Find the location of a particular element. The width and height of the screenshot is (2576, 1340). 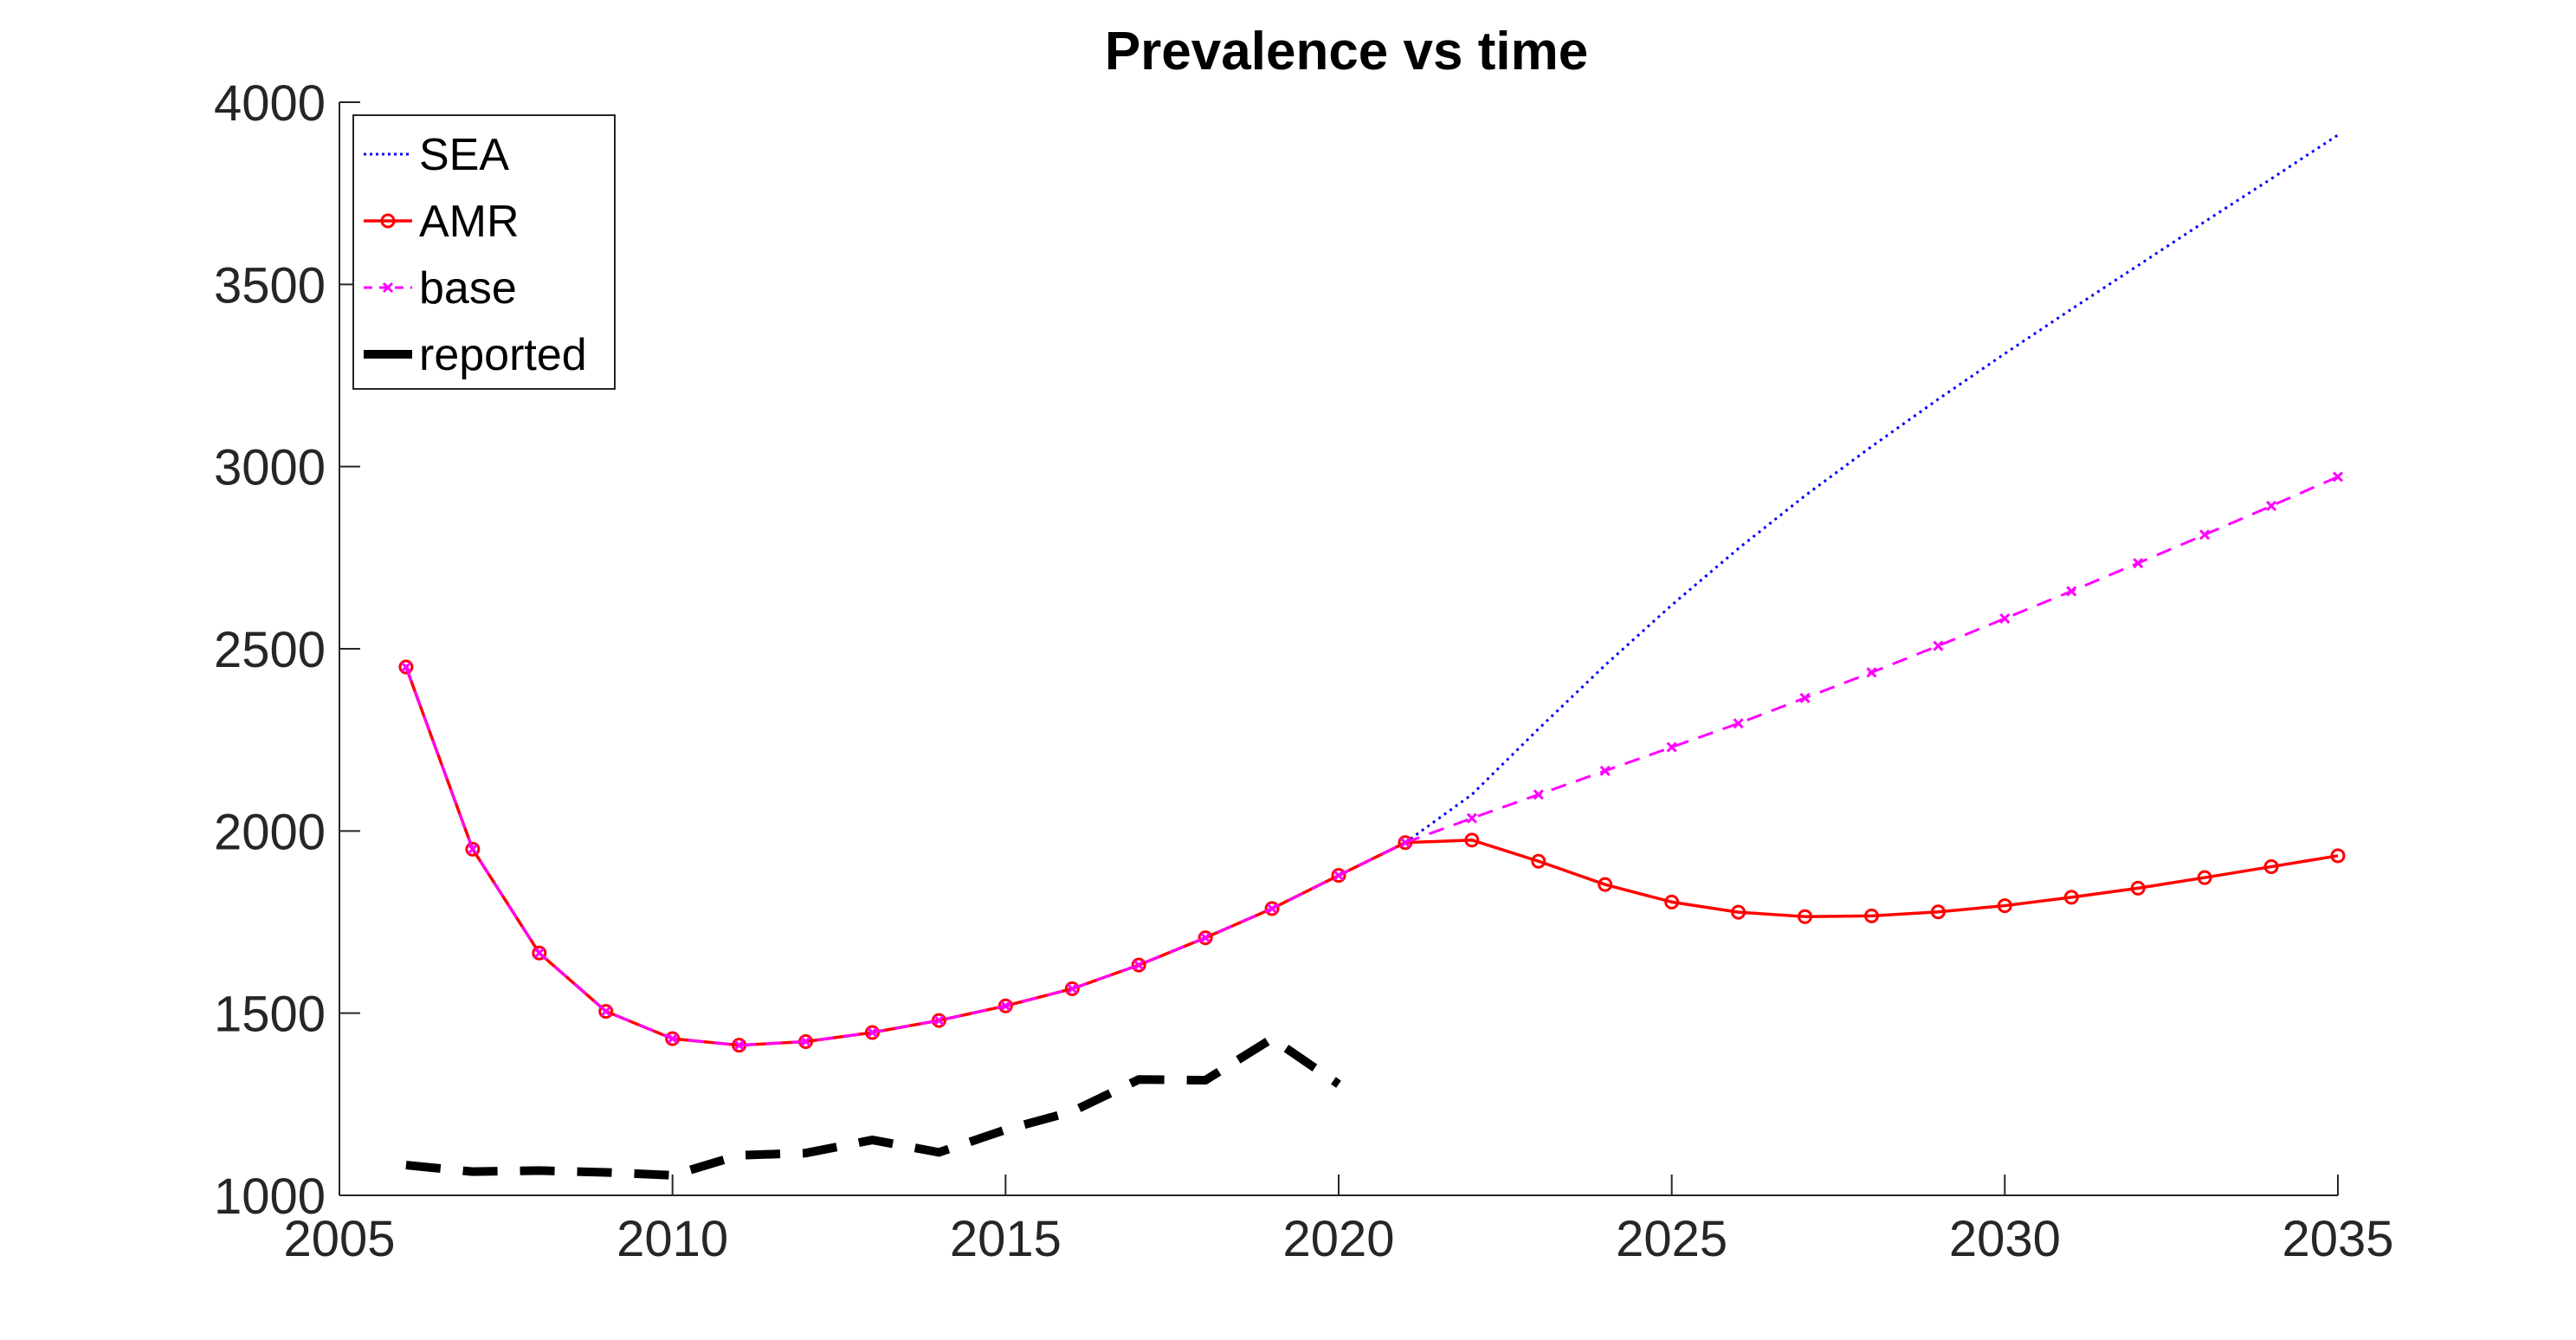

series-reported is located at coordinates (873, 1107).